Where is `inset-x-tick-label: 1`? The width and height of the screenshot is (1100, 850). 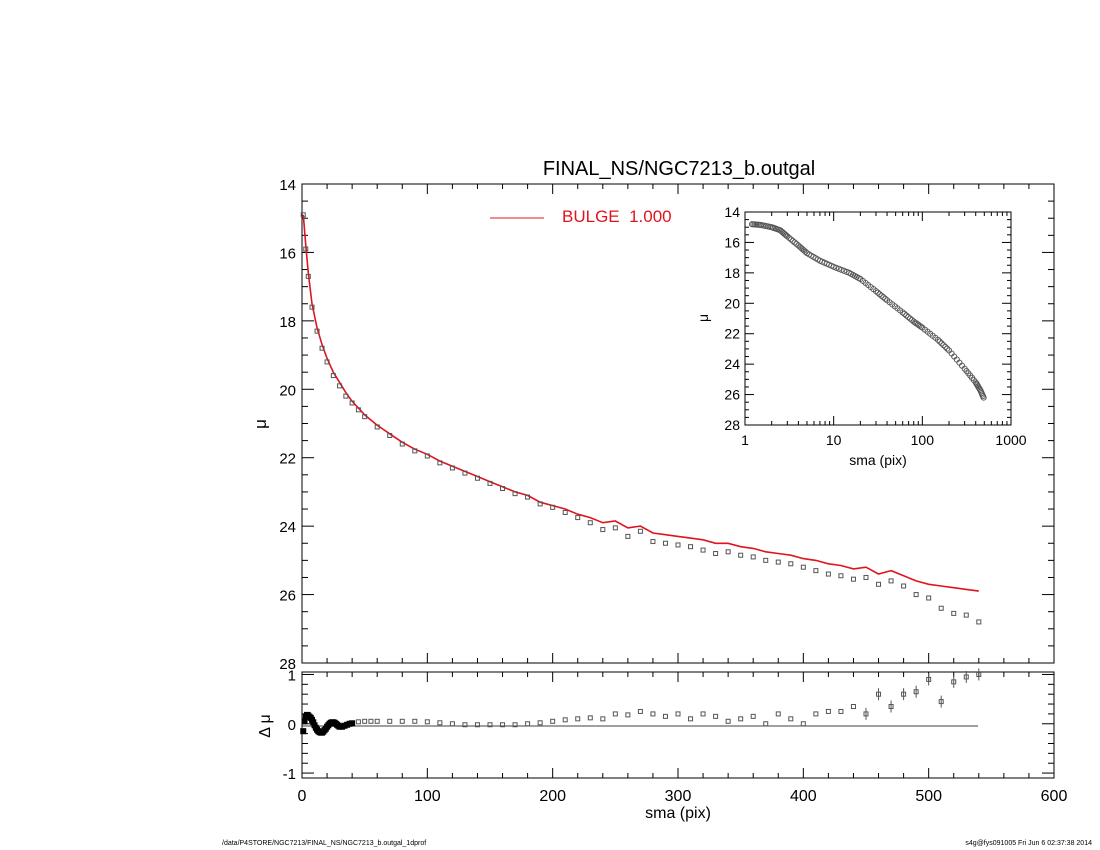 inset-x-tick-label: 1 is located at coordinates (745, 440).